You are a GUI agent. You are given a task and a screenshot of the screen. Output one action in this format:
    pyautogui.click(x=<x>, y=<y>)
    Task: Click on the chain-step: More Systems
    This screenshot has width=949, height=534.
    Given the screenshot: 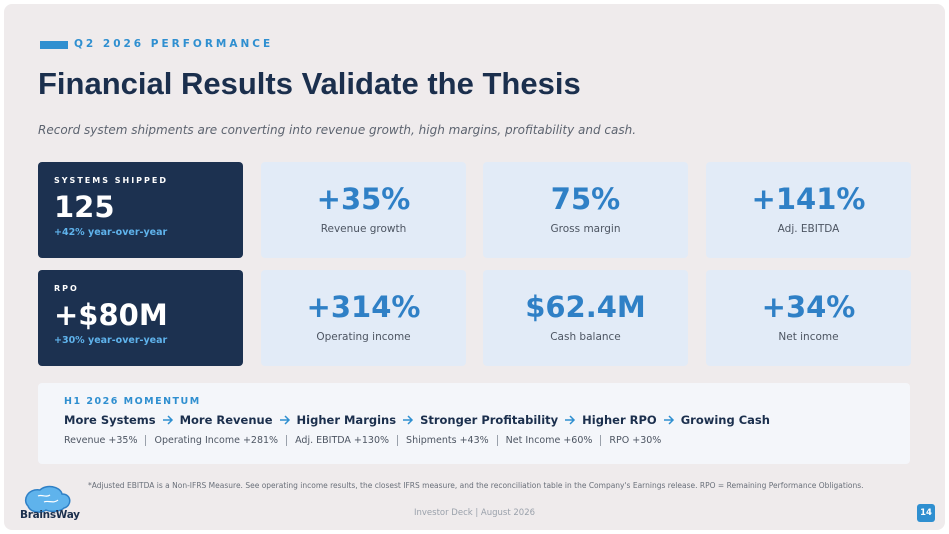 What is the action you would take?
    pyautogui.click(x=110, y=420)
    